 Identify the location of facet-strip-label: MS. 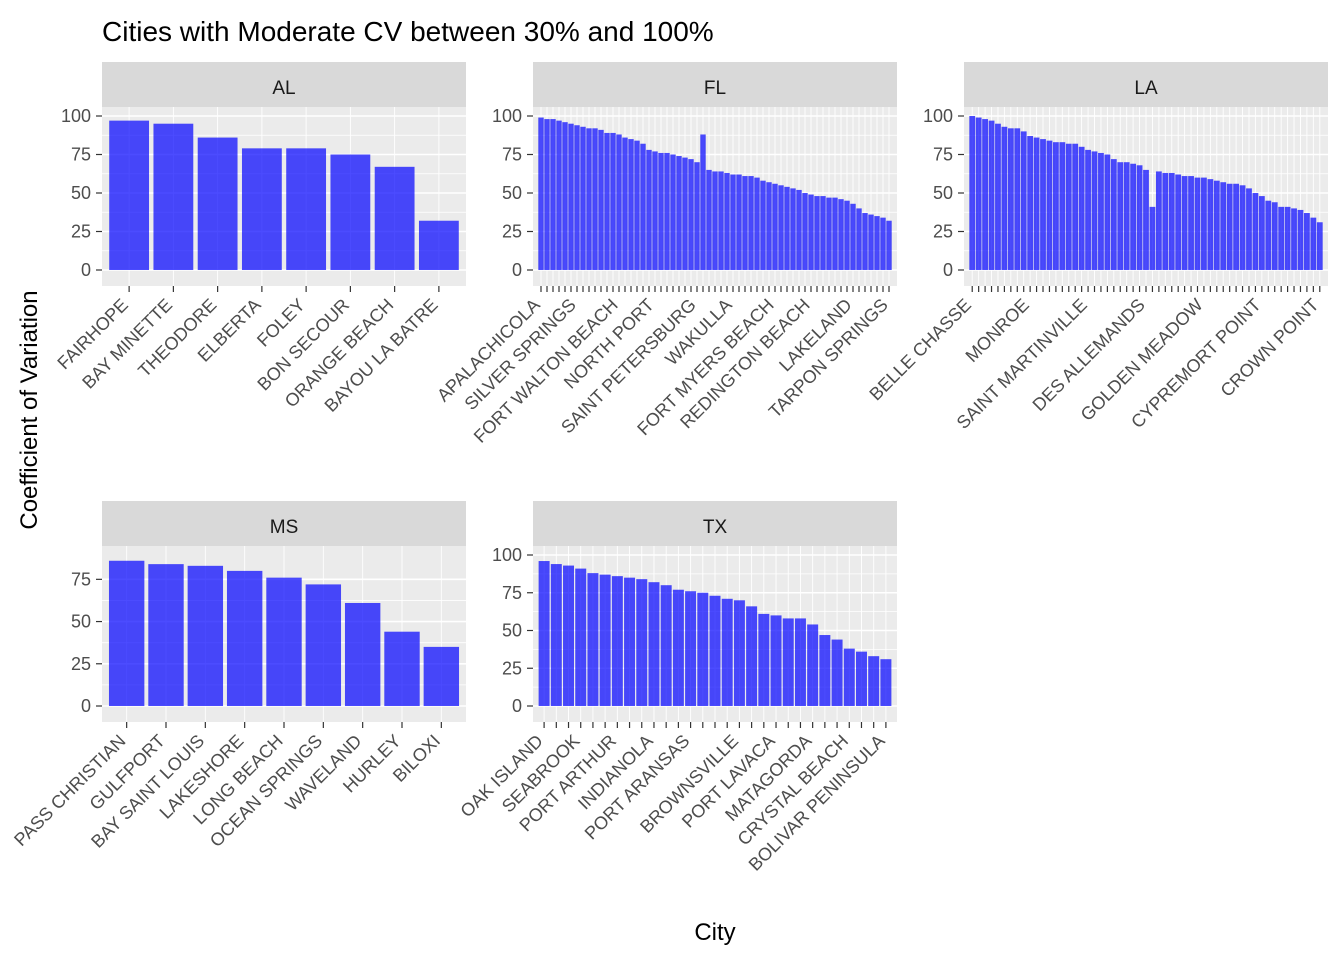
(284, 527).